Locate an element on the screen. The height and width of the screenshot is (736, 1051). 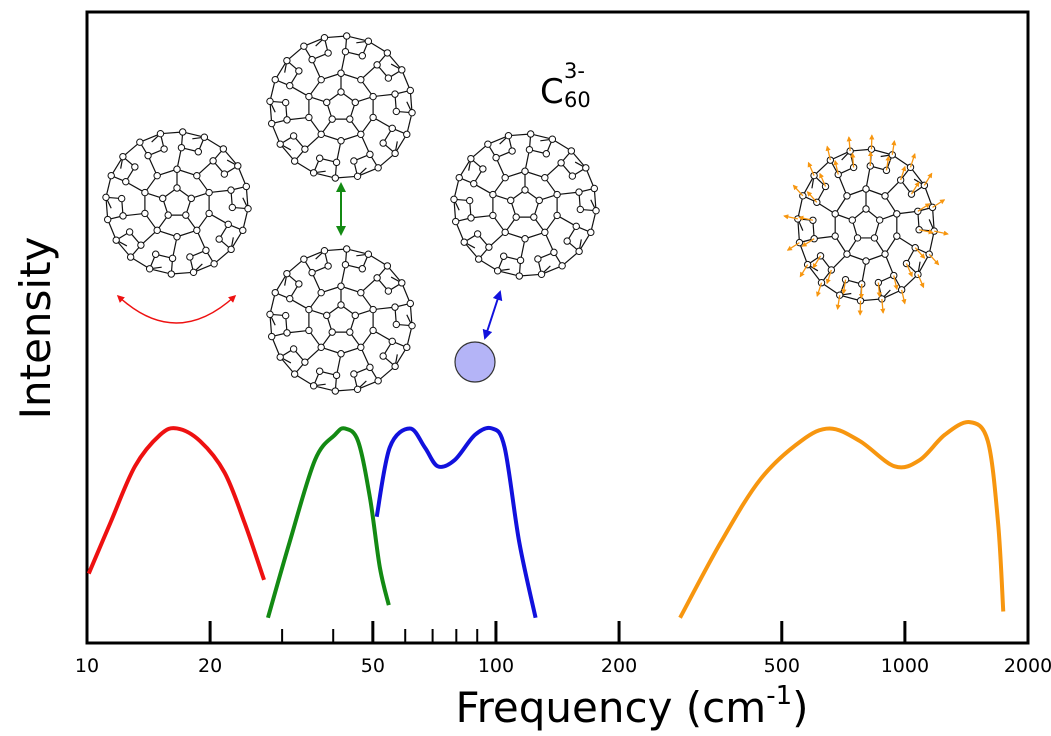
x-tick-label: 200 is located at coordinates (619, 666).